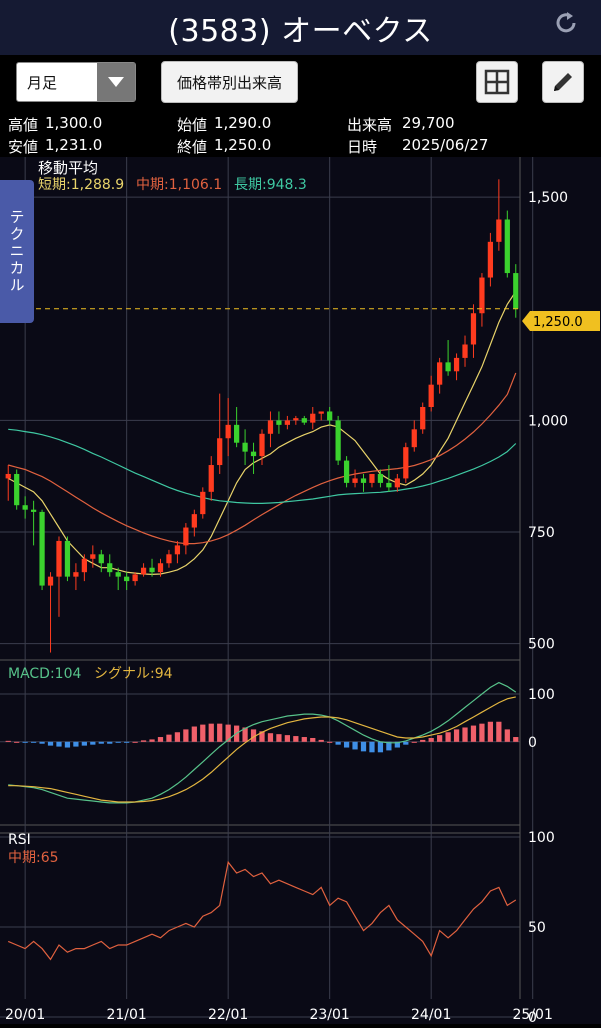 The image size is (601, 1028). What do you see at coordinates (561, 321) in the screenshot?
I see `current-price-tag: 1,250.0` at bounding box center [561, 321].